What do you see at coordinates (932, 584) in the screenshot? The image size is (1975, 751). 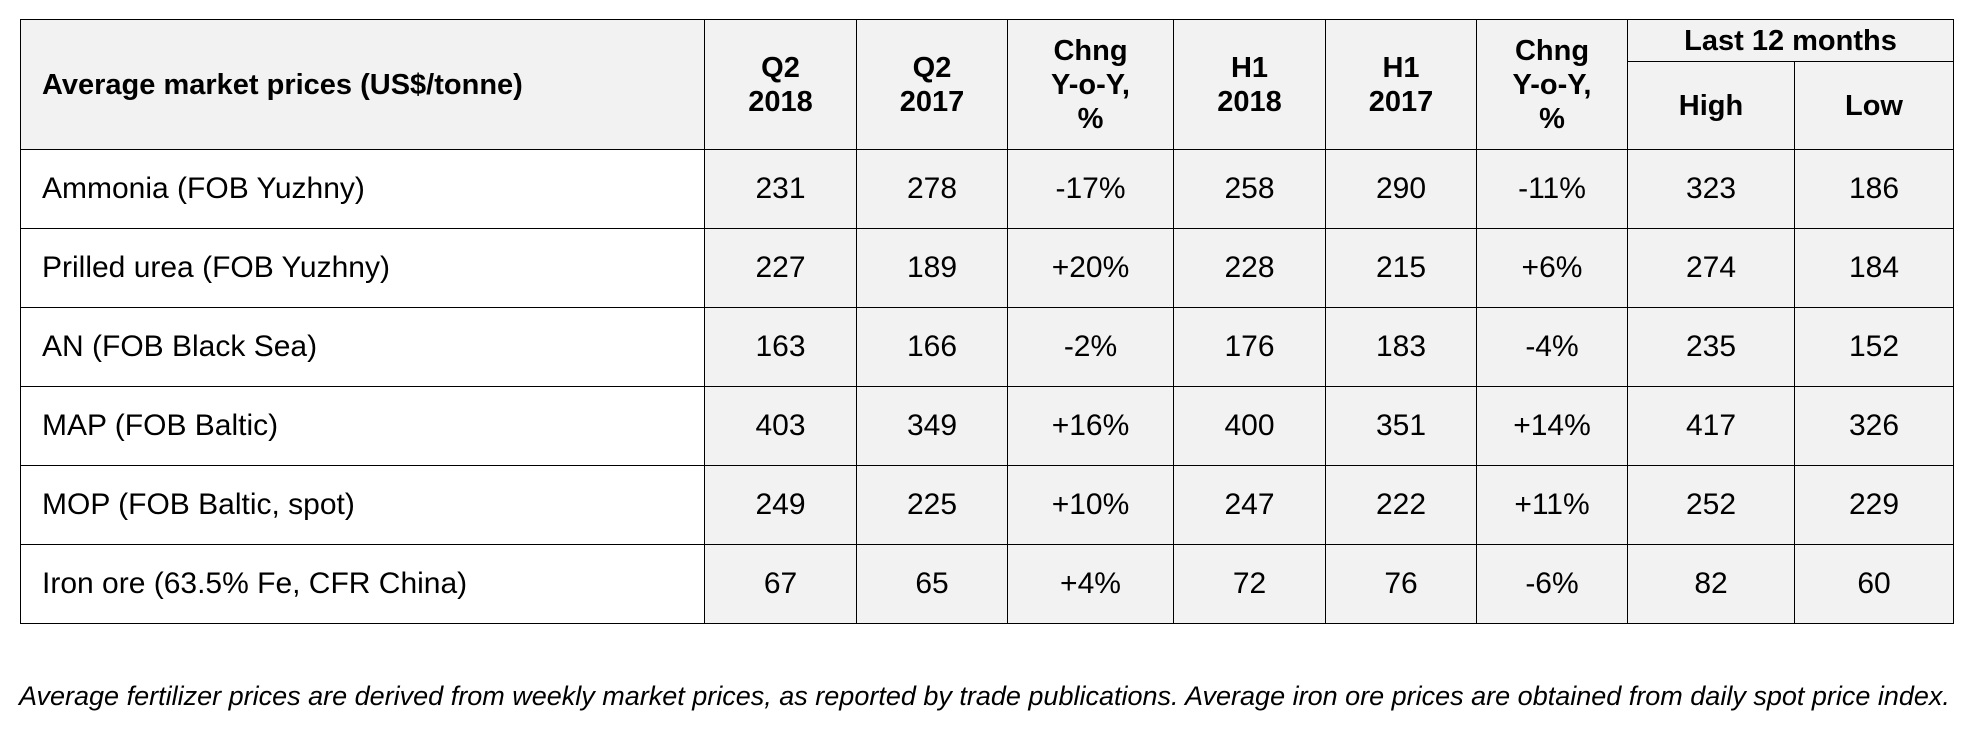 I see `cell-q2-2017: 65` at bounding box center [932, 584].